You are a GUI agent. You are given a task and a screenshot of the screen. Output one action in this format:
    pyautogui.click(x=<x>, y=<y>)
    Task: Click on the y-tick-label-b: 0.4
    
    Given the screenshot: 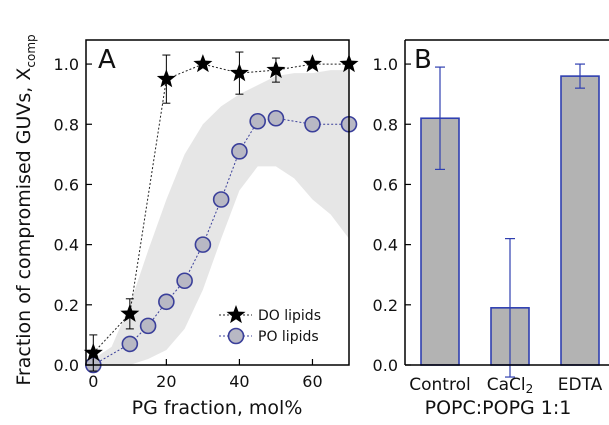 What is the action you would take?
    pyautogui.click(x=385, y=245)
    